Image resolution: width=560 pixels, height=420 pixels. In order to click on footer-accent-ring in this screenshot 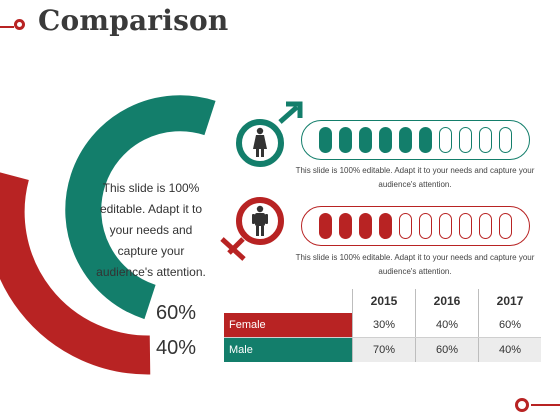, I will do `click(522, 405)`.